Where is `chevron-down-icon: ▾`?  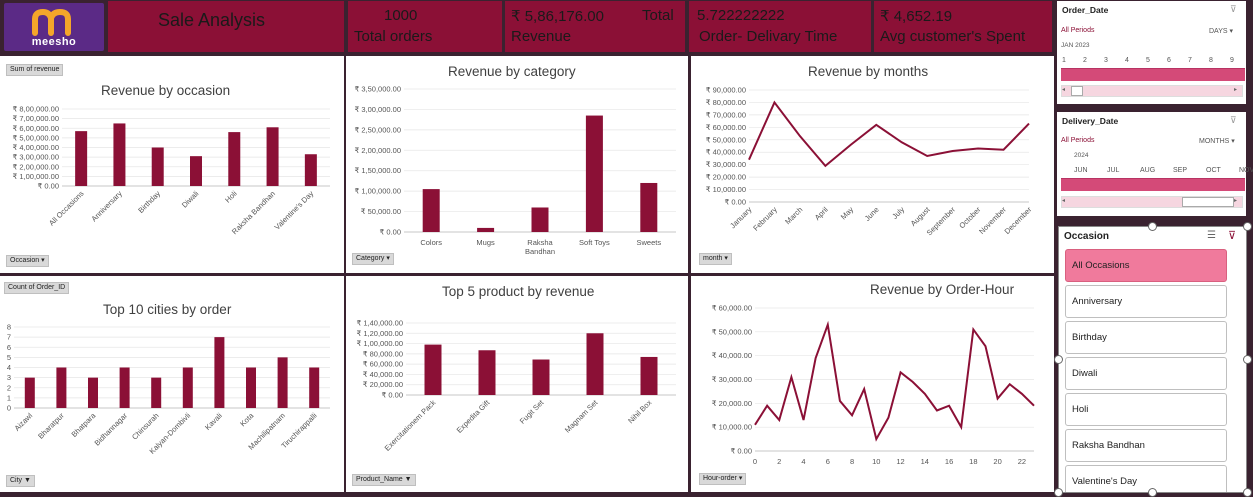 chevron-down-icon: ▾ is located at coordinates (1233, 141).